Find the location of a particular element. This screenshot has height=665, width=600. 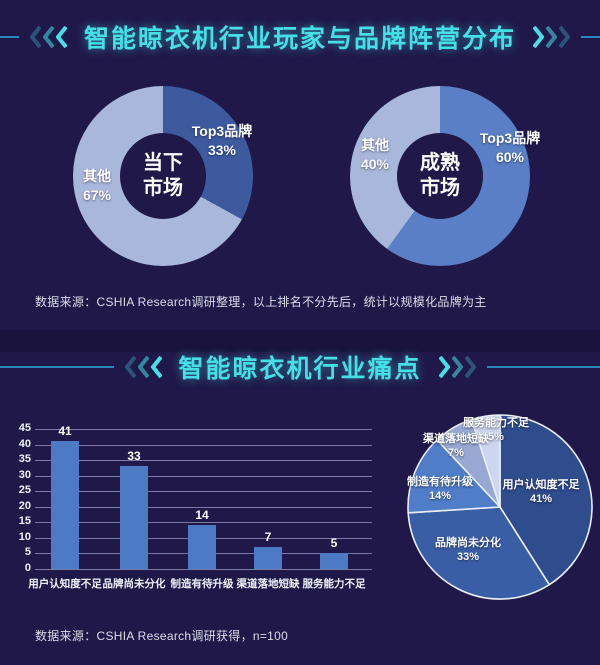

pie-slice-label: 用户认知度不足 41% is located at coordinates (541, 492).